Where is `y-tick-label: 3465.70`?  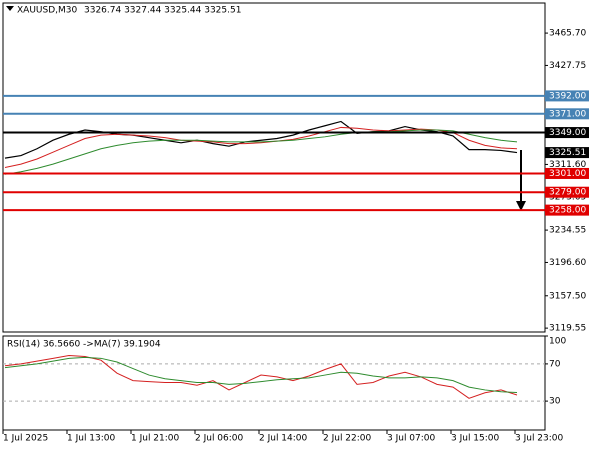
y-tick-label: 3465.70 is located at coordinates (567, 34).